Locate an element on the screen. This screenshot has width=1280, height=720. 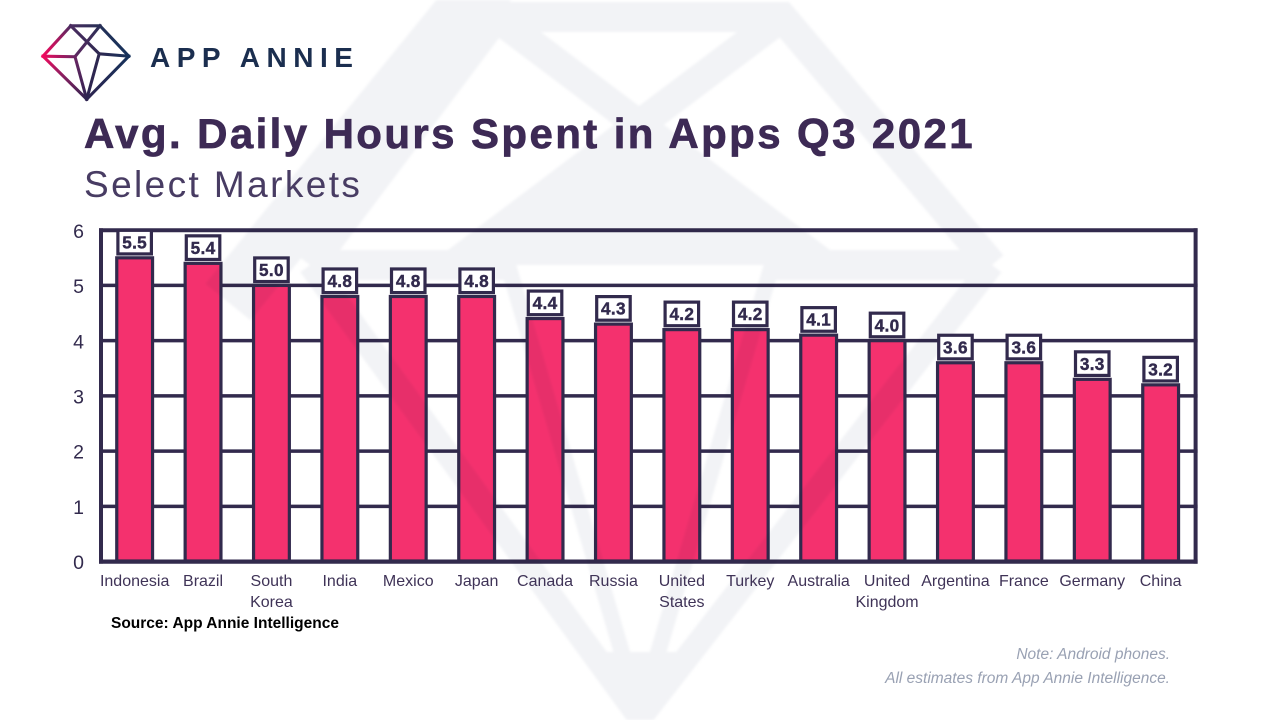
svg-text: India is located at coordinates (339, 581).